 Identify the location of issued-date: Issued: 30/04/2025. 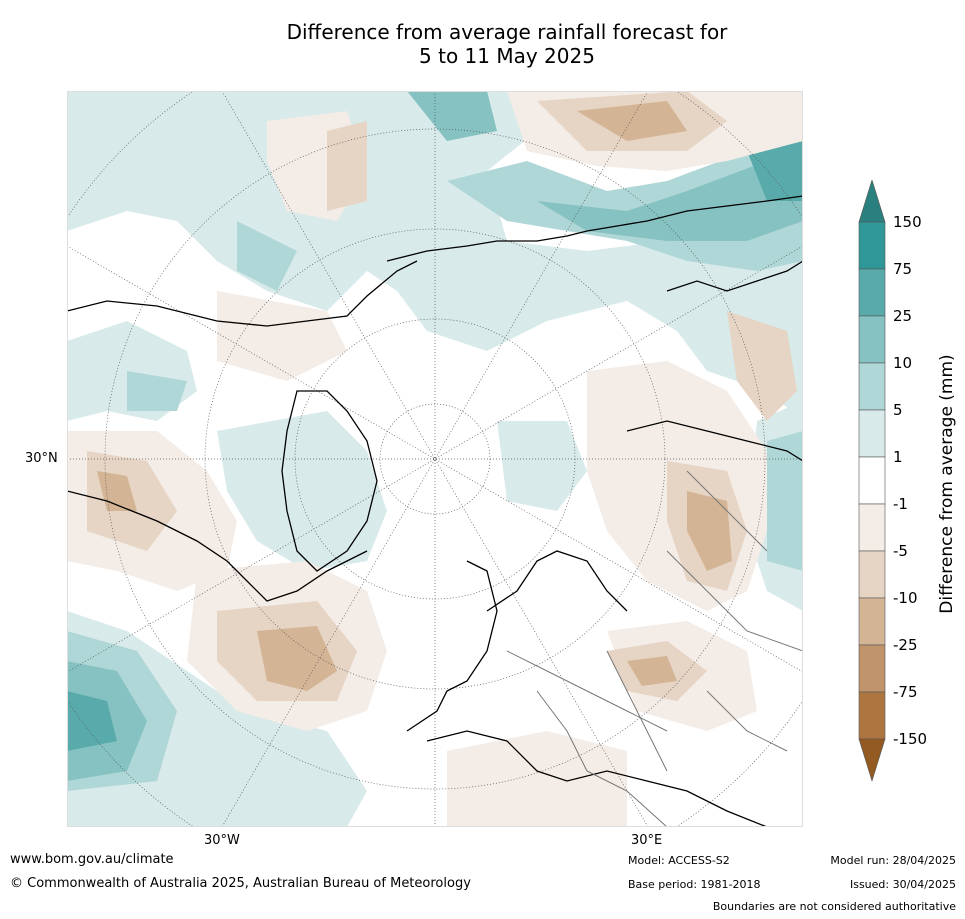
(902, 884).